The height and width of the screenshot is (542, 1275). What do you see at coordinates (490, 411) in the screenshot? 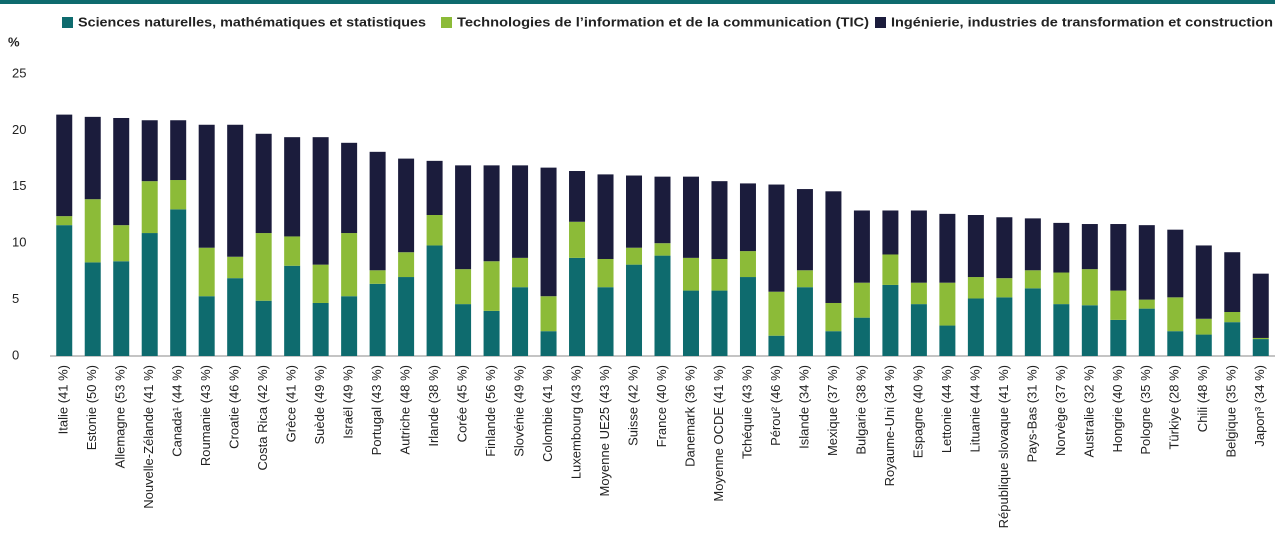
I see `x-tick-label: Finlande (56 %)` at bounding box center [490, 411].